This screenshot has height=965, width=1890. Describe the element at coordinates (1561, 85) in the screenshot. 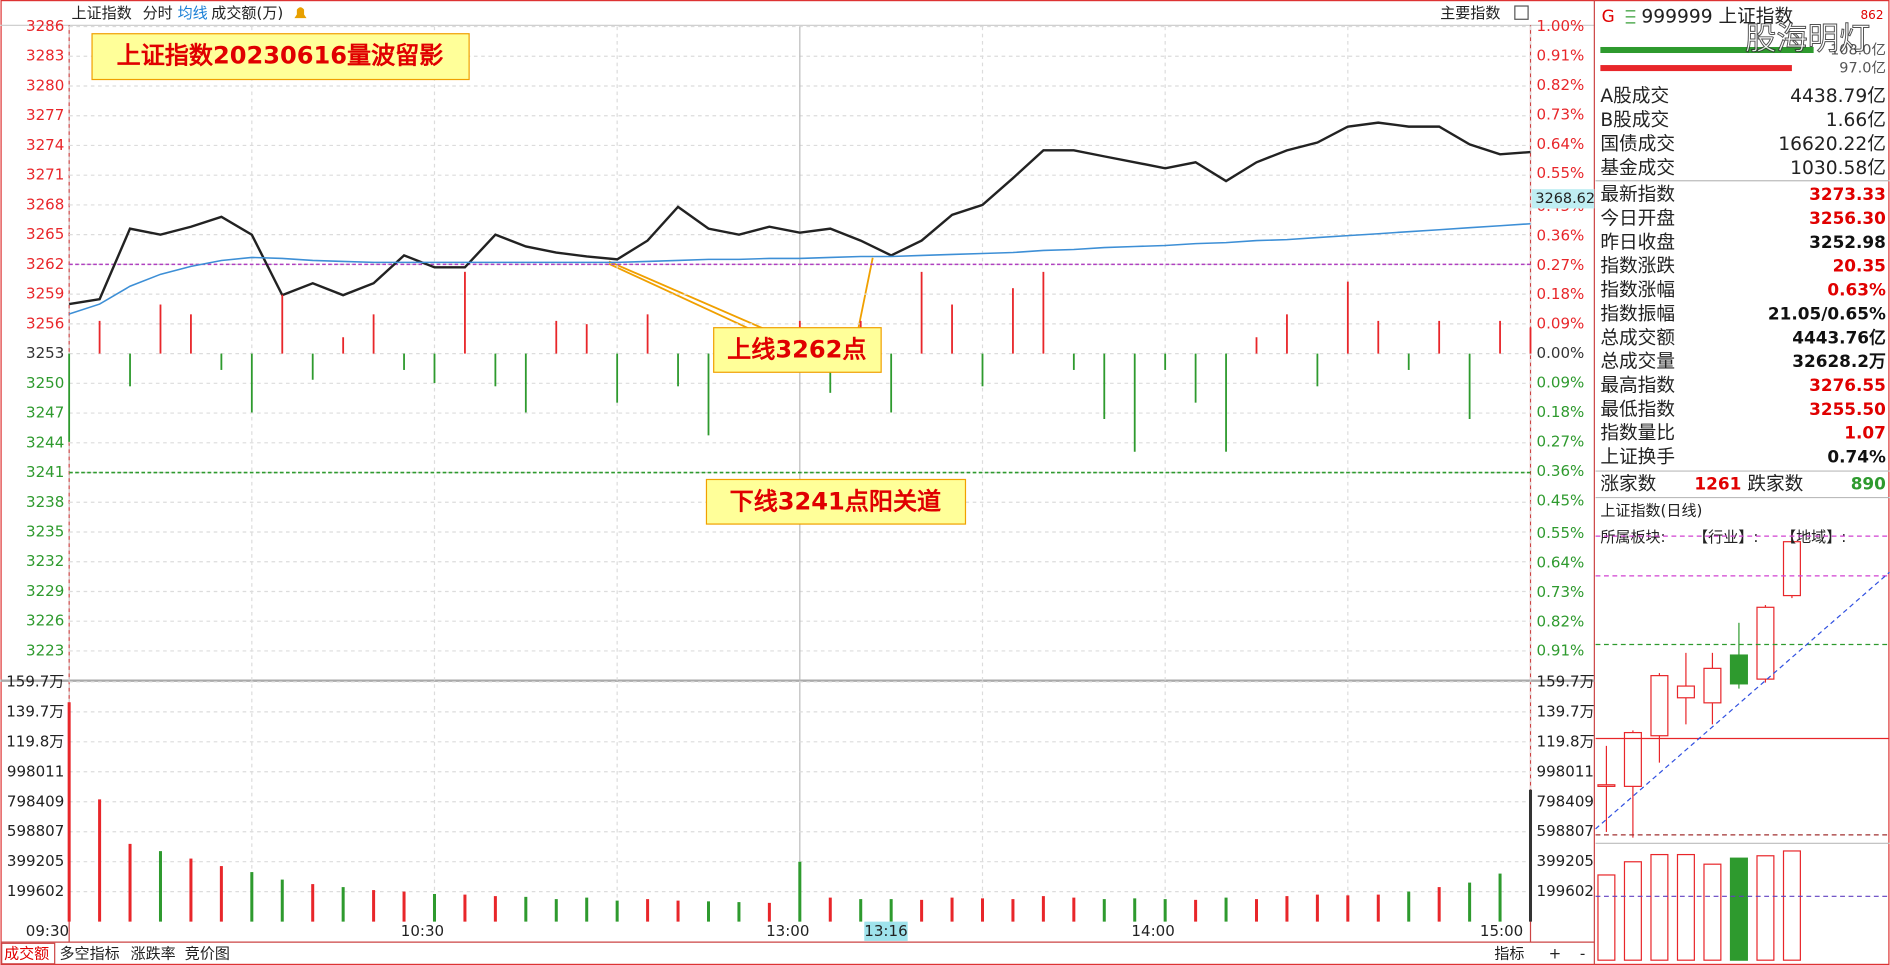

I see `y2-tick-label: 0.82%` at that location.